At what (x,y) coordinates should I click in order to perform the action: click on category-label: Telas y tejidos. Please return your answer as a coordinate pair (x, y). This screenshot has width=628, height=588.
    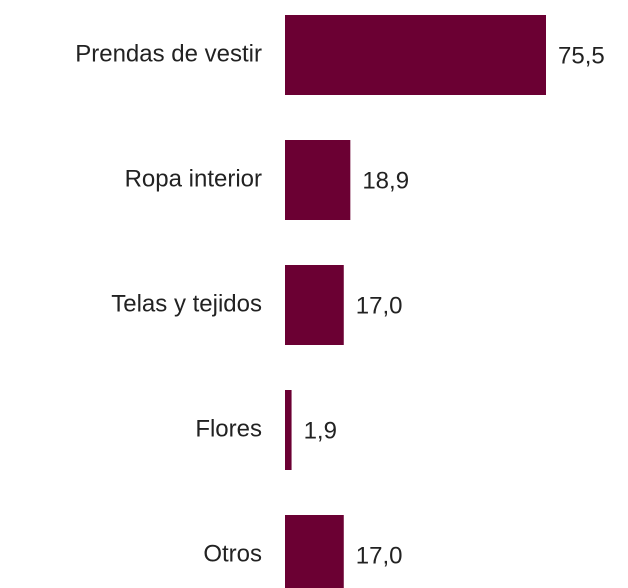
    Looking at the image, I should click on (186, 303).